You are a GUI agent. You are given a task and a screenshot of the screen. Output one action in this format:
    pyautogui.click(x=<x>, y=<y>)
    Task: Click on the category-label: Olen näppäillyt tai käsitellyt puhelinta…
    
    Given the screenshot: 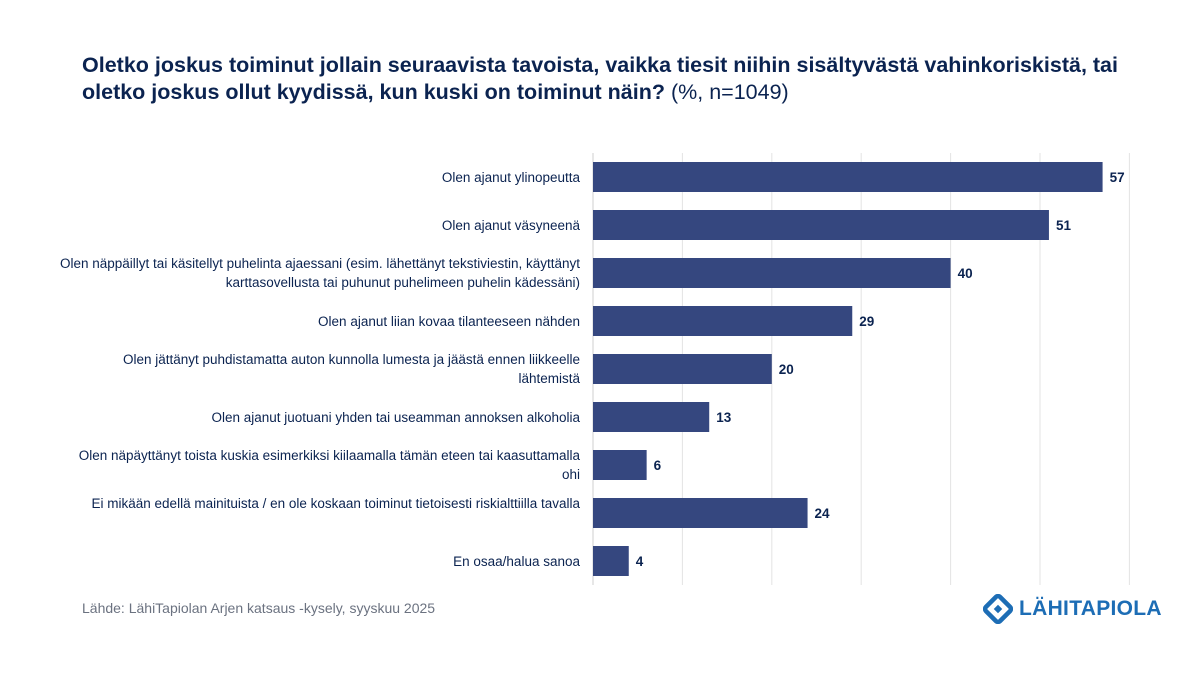 What is the action you would take?
    pyautogui.click(x=320, y=273)
    